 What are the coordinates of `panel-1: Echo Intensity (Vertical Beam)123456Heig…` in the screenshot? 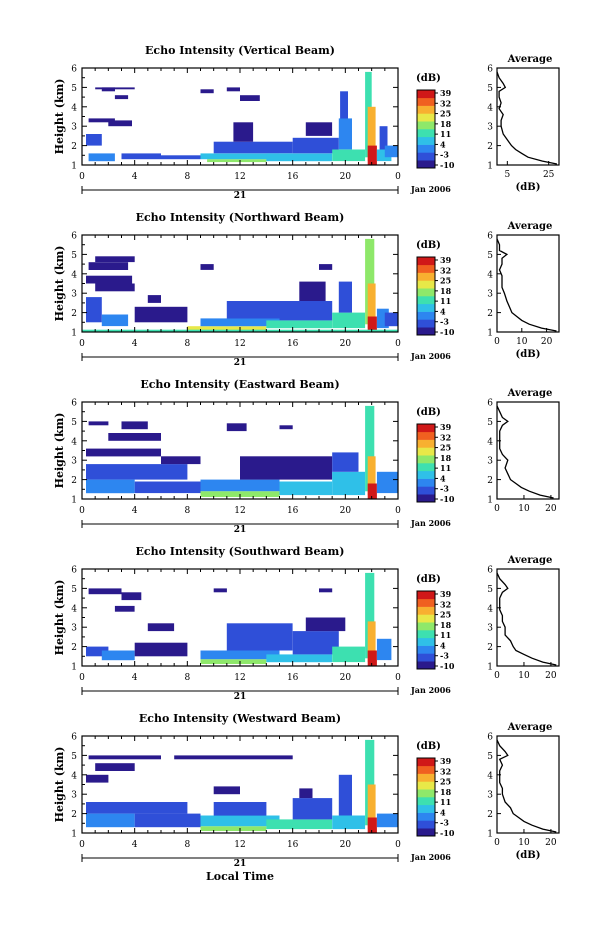 It's located at (306, 122).